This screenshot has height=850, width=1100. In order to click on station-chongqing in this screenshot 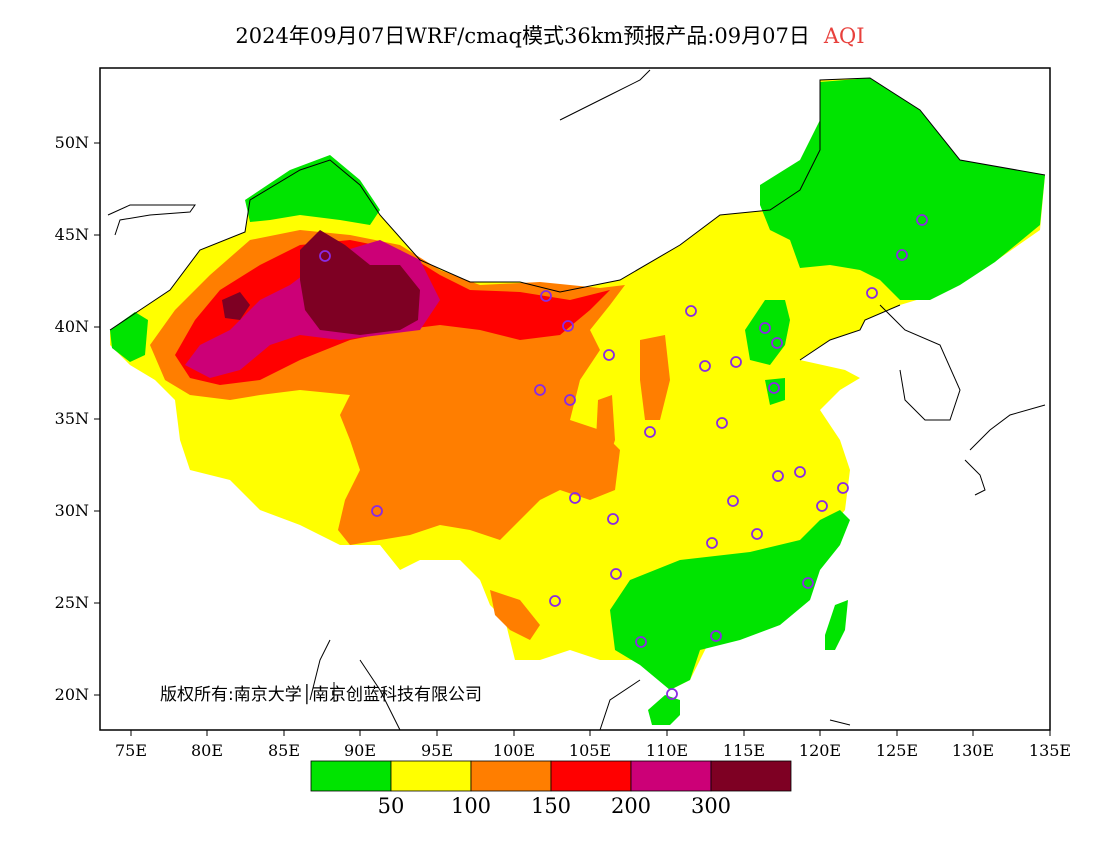, I will do `click(613, 519)`.